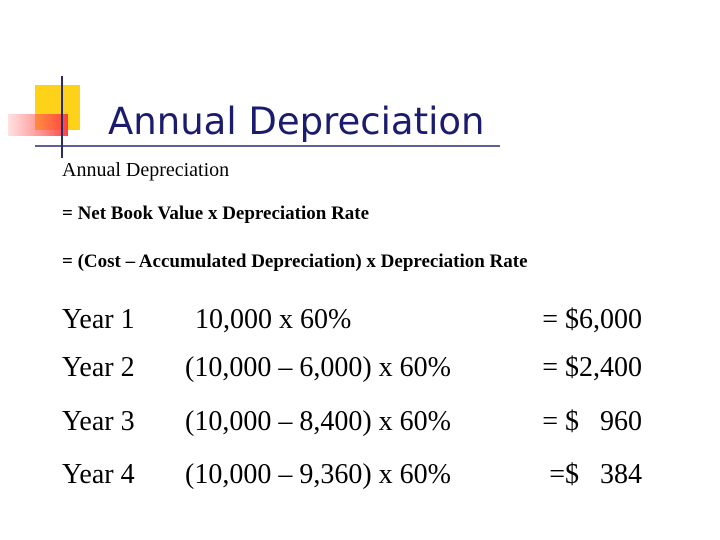  What do you see at coordinates (216, 213) in the screenshot?
I see `body-line: = Net Book Value x Depreciation Rate` at bounding box center [216, 213].